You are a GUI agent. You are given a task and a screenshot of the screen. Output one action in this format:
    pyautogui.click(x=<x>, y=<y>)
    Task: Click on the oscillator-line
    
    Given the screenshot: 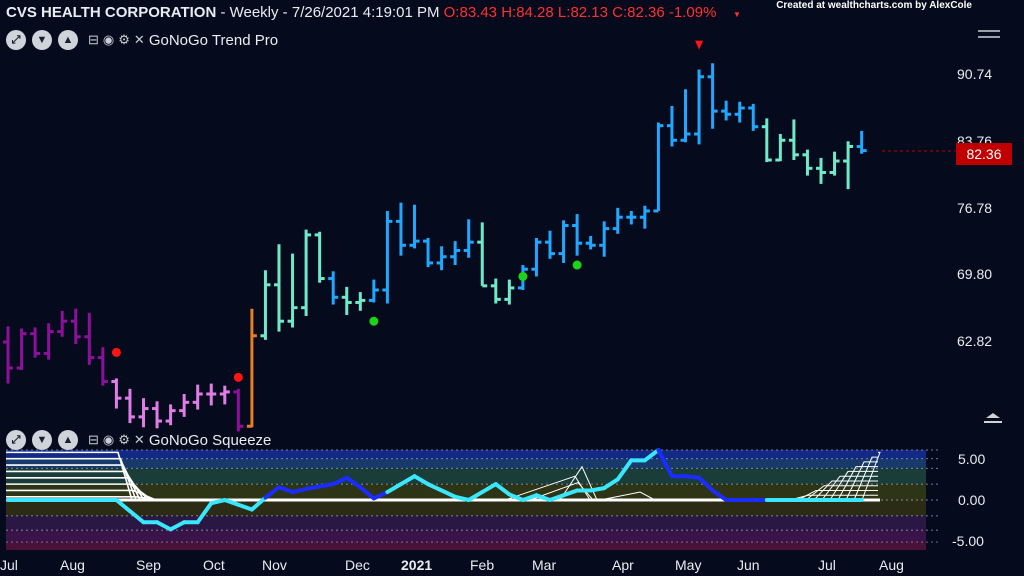 What is the action you would take?
    pyautogui.click(x=435, y=490)
    